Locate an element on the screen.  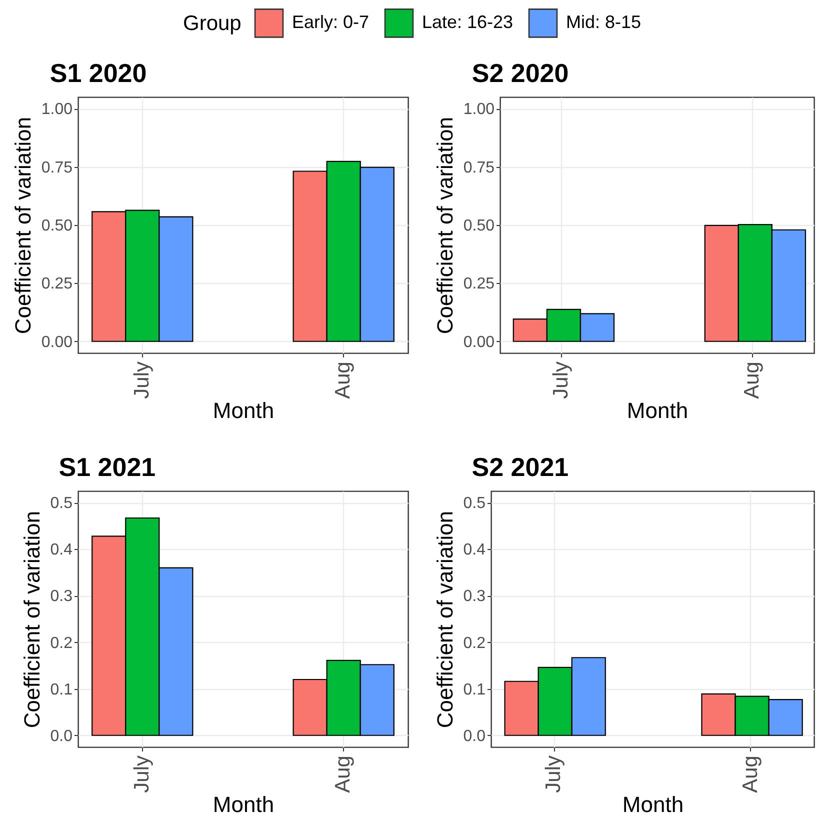
legend-title: Group is located at coordinates (212, 23).